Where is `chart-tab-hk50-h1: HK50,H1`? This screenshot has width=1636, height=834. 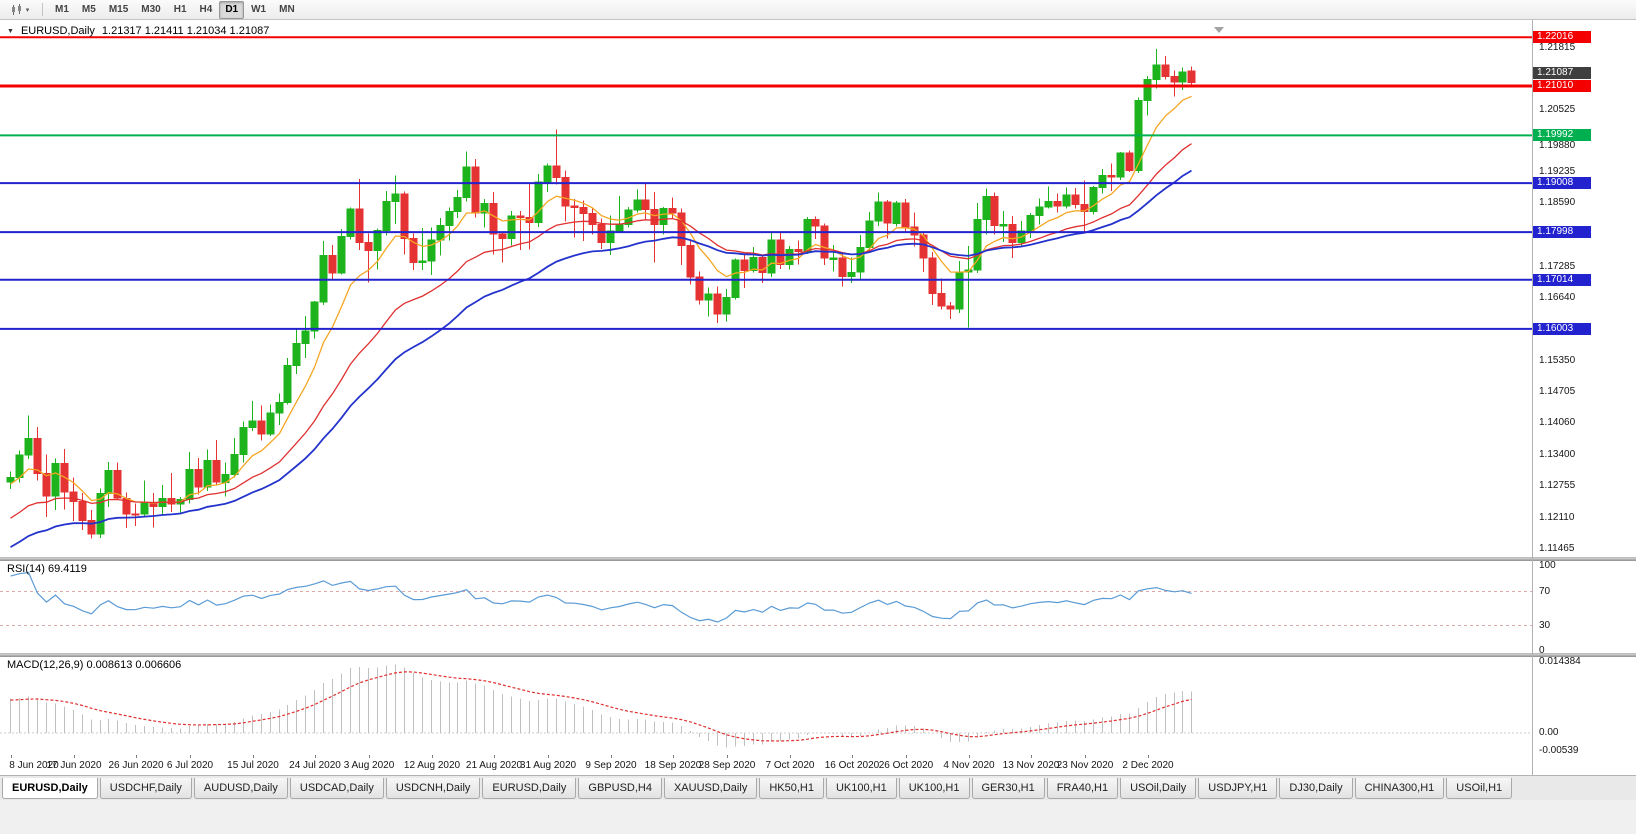 chart-tab-hk50-h1: HK50,H1 is located at coordinates (791, 788).